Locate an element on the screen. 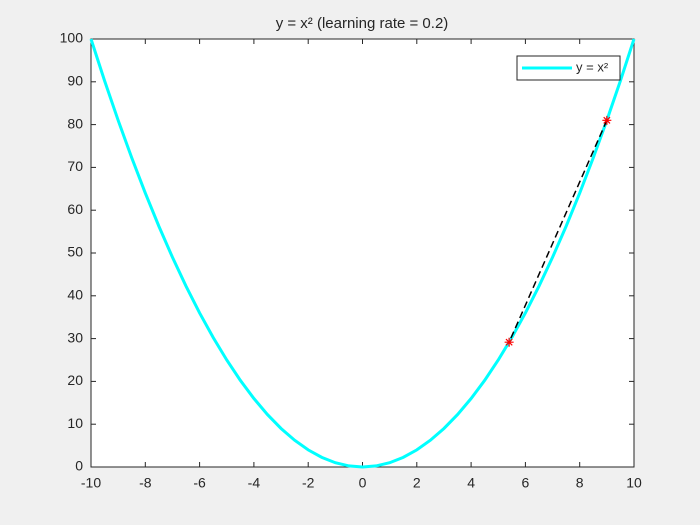  x-tick-label: -4 is located at coordinates (254, 483).